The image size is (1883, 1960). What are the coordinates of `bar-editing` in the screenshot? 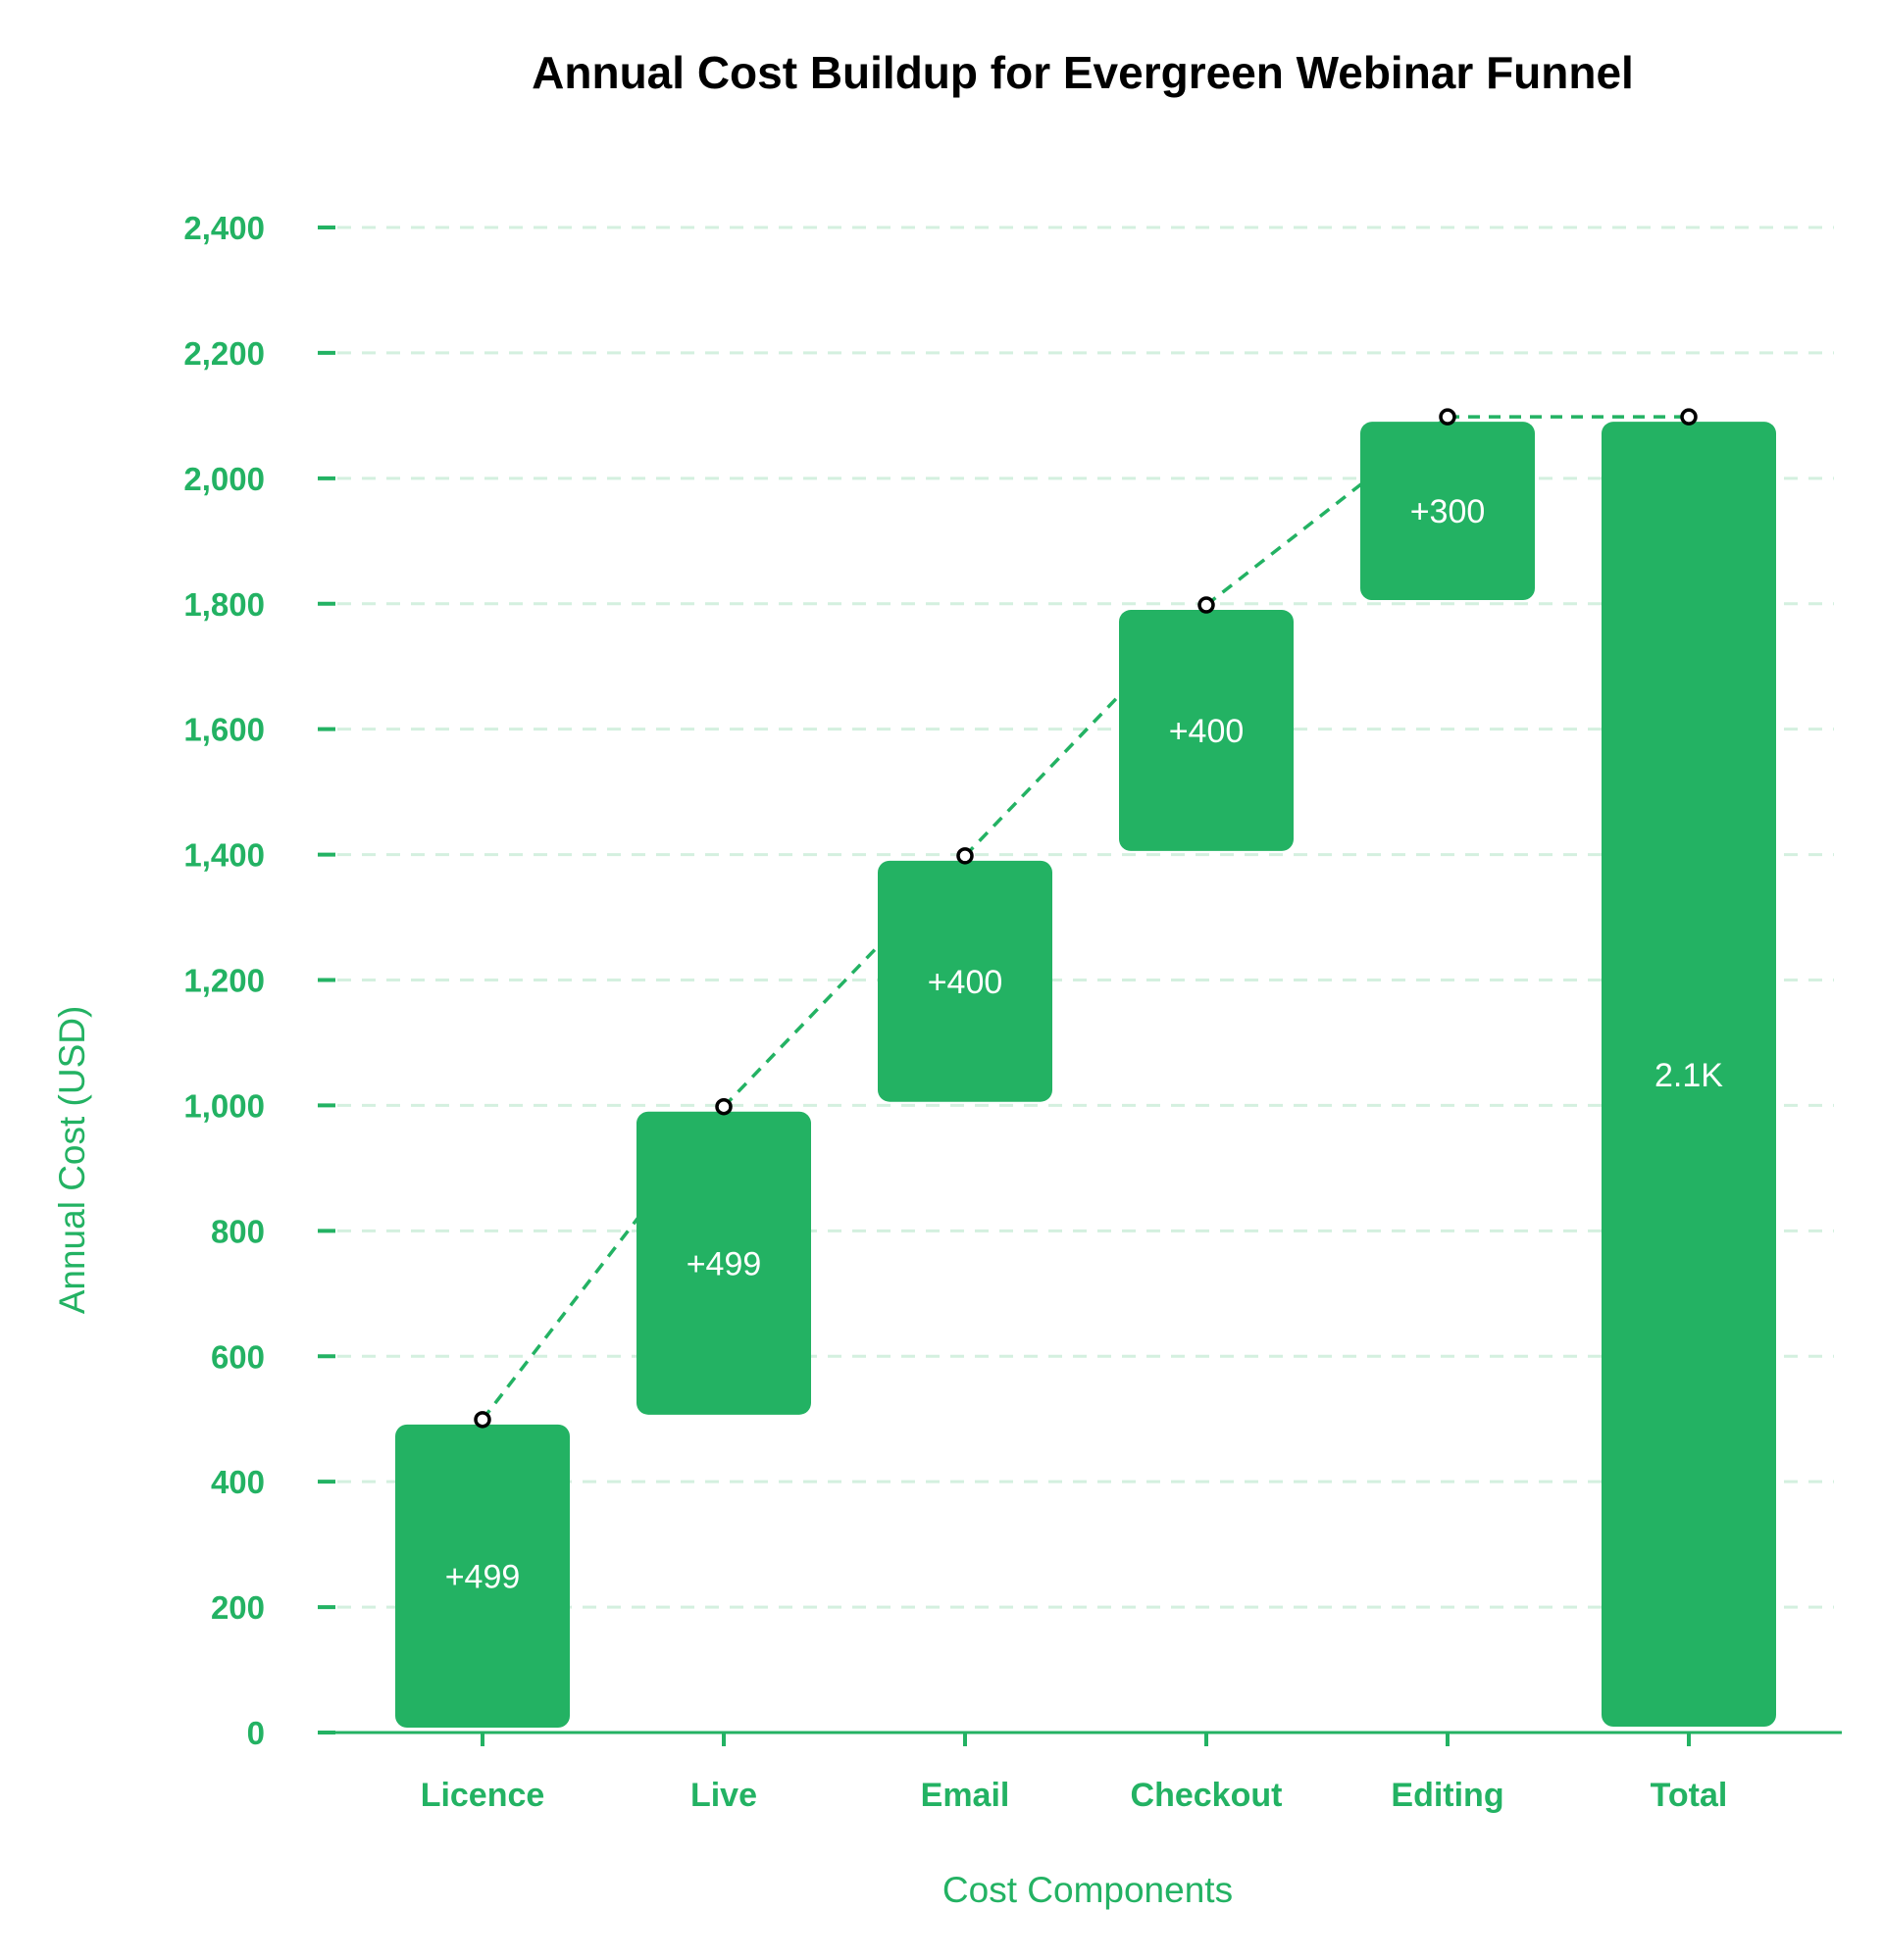 It's located at (1447, 511).